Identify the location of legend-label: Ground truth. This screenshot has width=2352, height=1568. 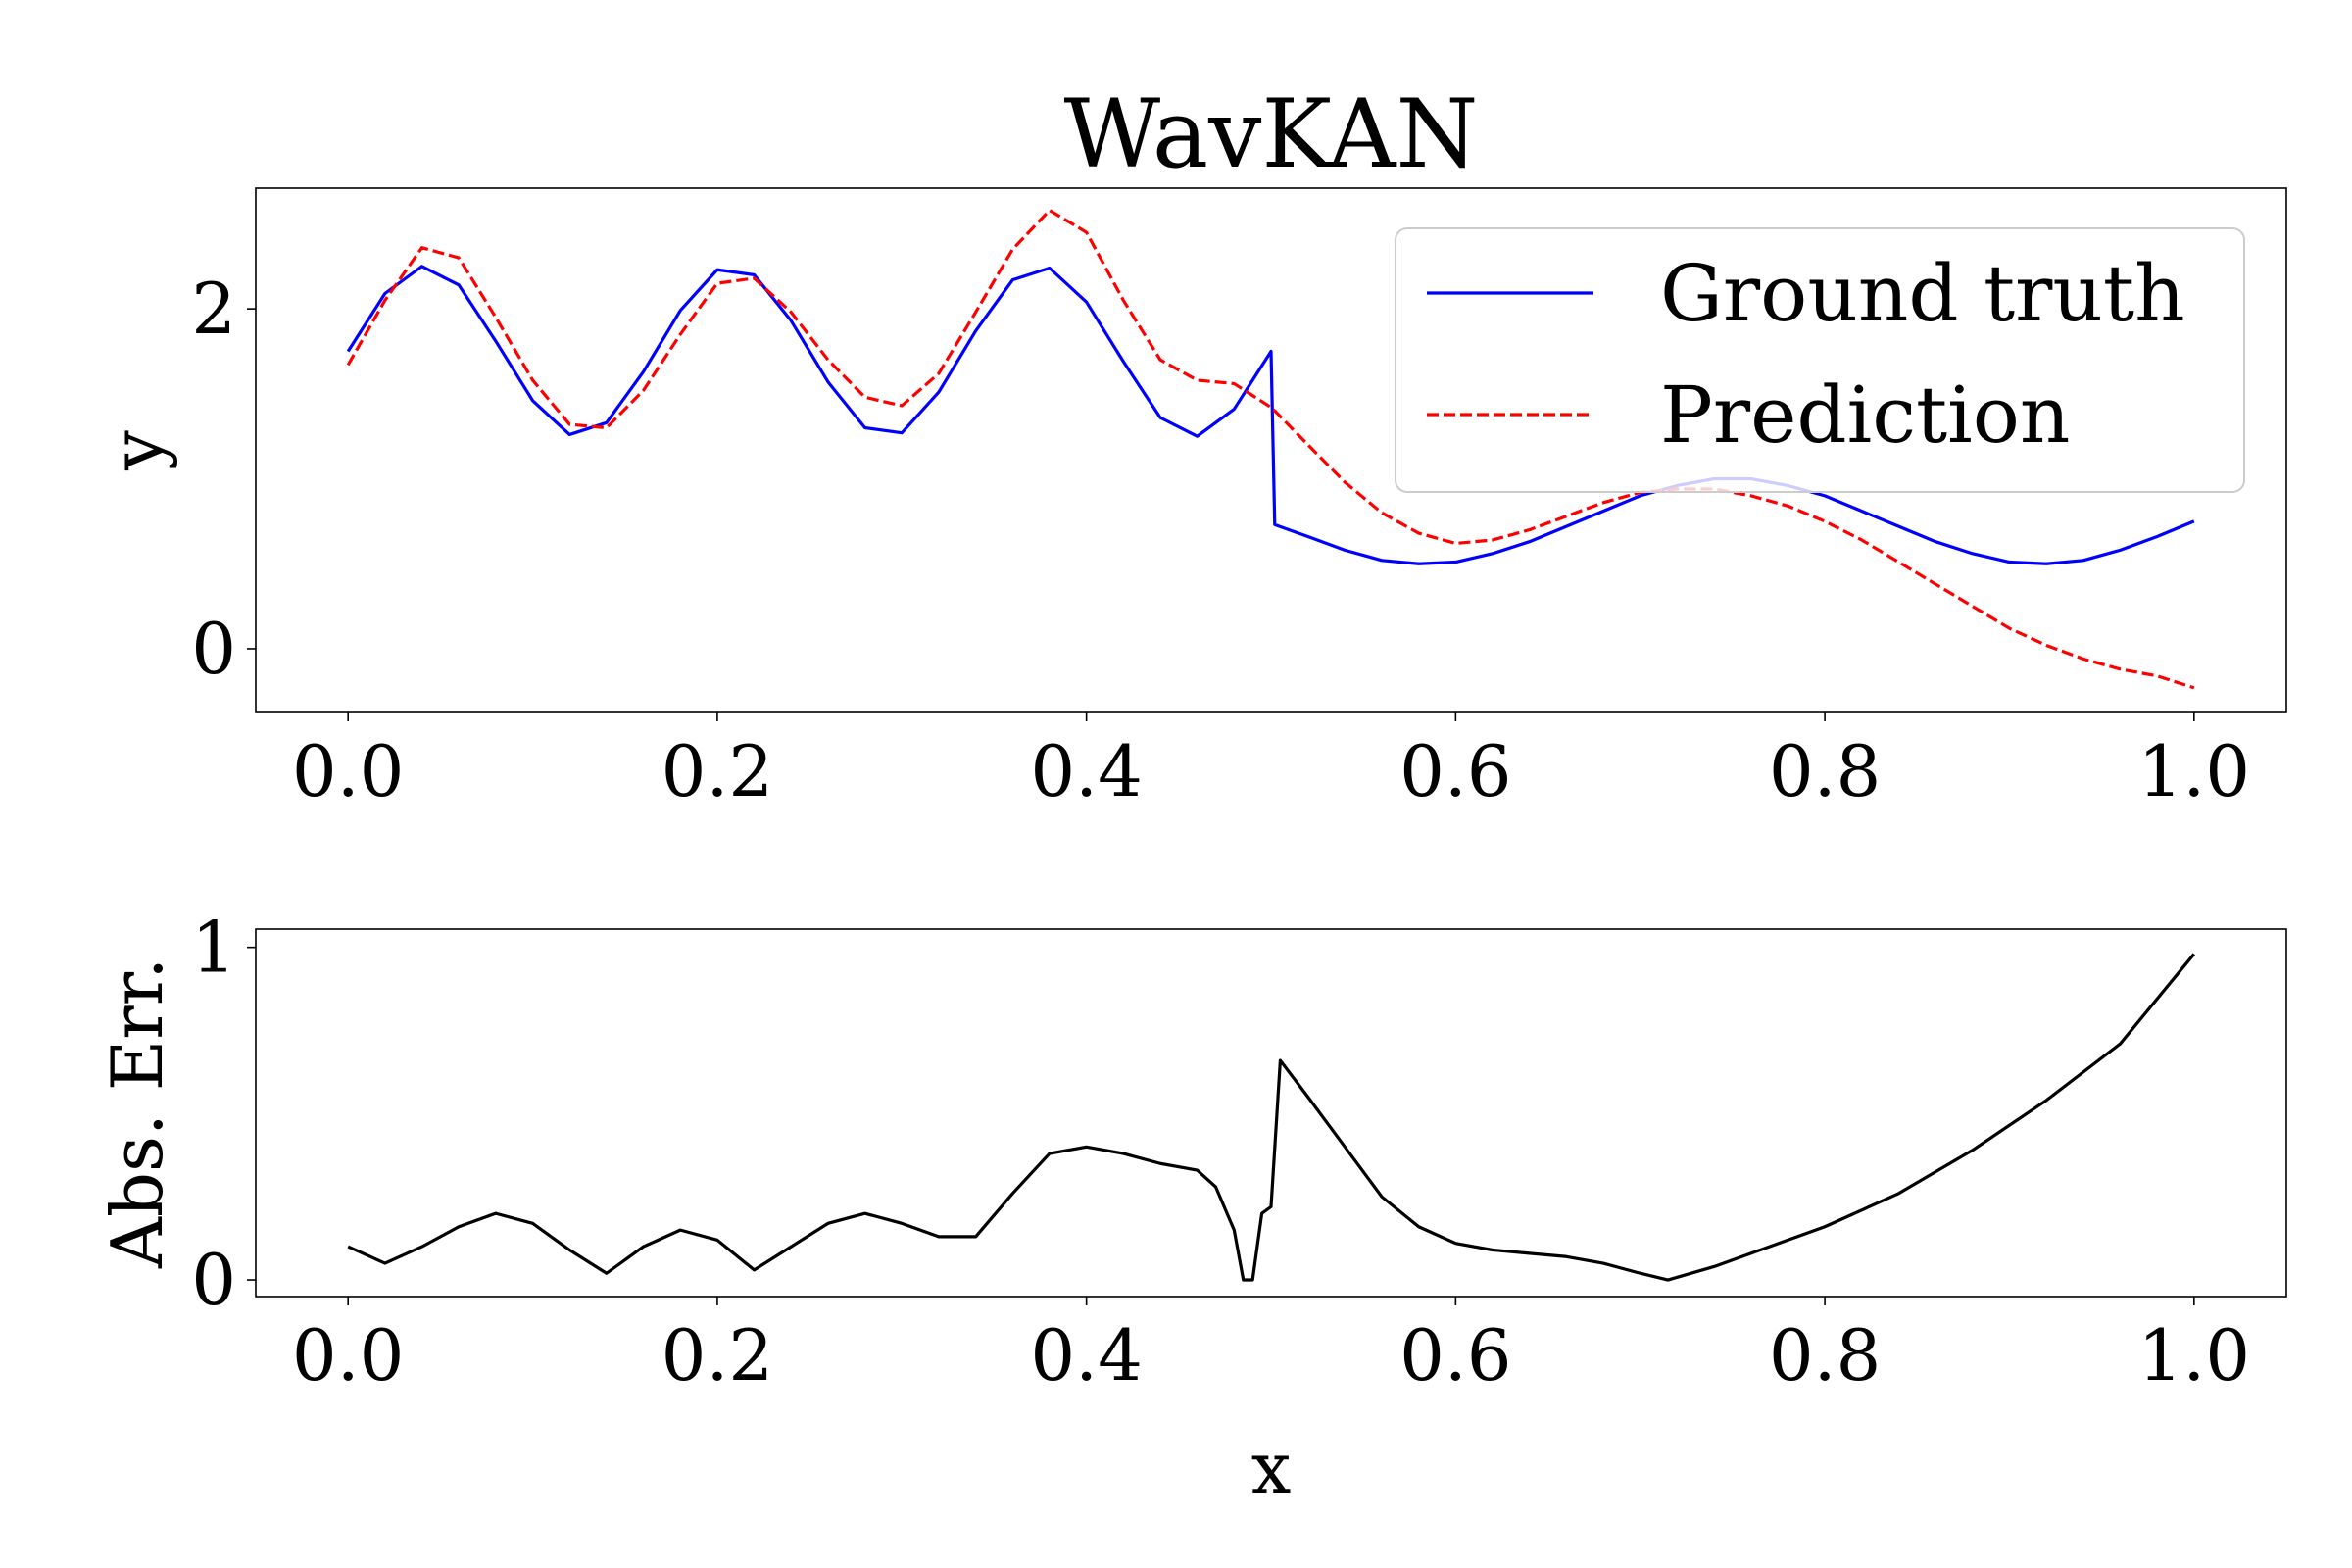
(1922, 293).